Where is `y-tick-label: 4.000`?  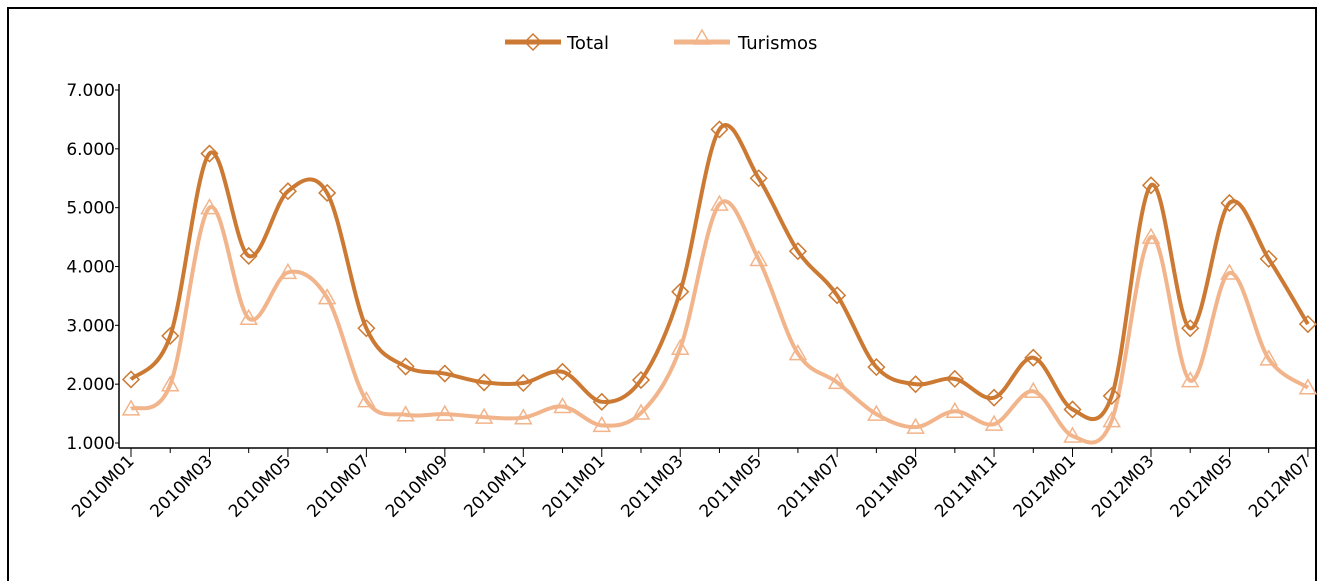
y-tick-label: 4.000 is located at coordinates (90, 268).